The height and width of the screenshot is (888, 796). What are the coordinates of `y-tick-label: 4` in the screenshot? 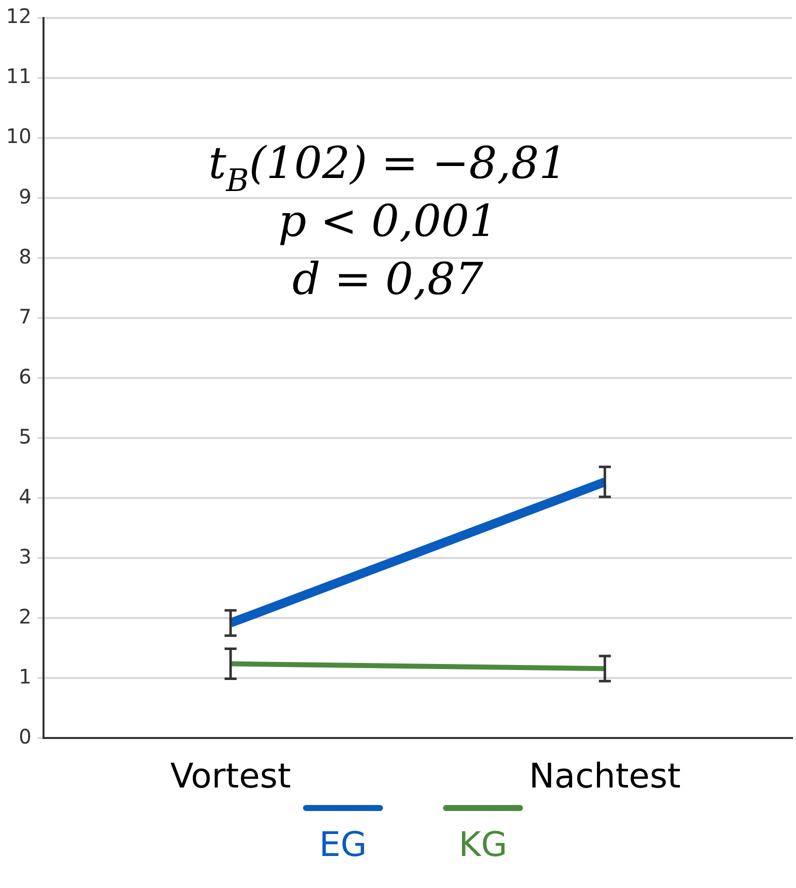 It's located at (25, 496).